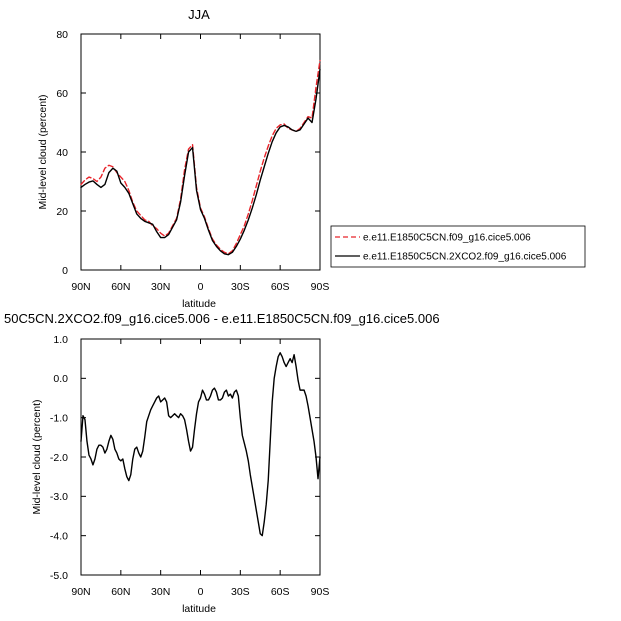 Image resolution: width=621 pixels, height=621 pixels. Describe the element at coordinates (320, 592) in the screenshot. I see `bottom-x-tick-label: 90S` at that location.